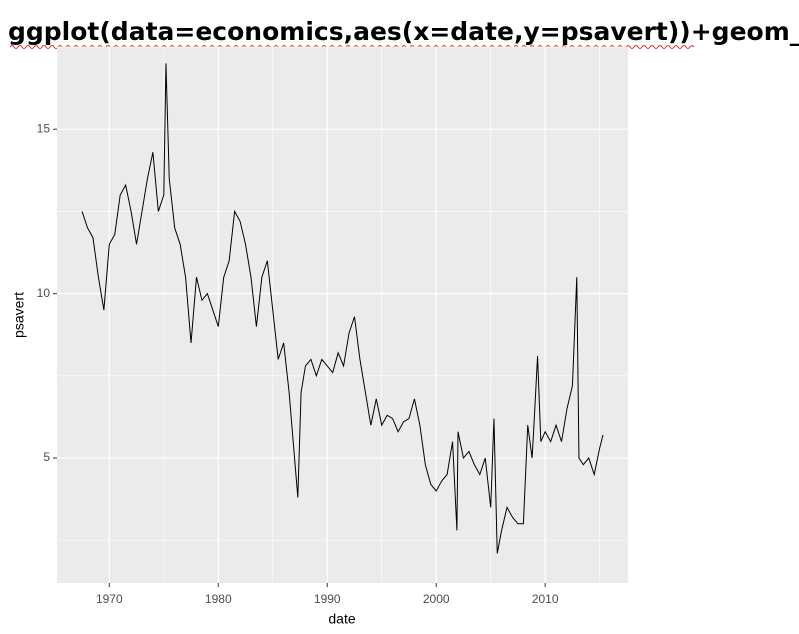 This screenshot has width=799, height=634. I want to click on y-tick-label: 15, so click(44, 128).